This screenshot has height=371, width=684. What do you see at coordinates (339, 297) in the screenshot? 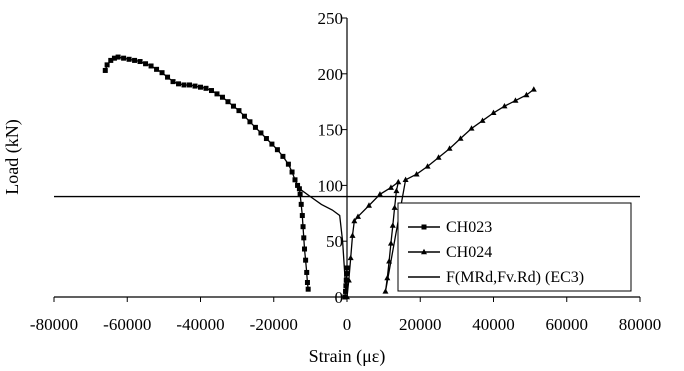
I see `y-tick-label: 0` at bounding box center [339, 297].